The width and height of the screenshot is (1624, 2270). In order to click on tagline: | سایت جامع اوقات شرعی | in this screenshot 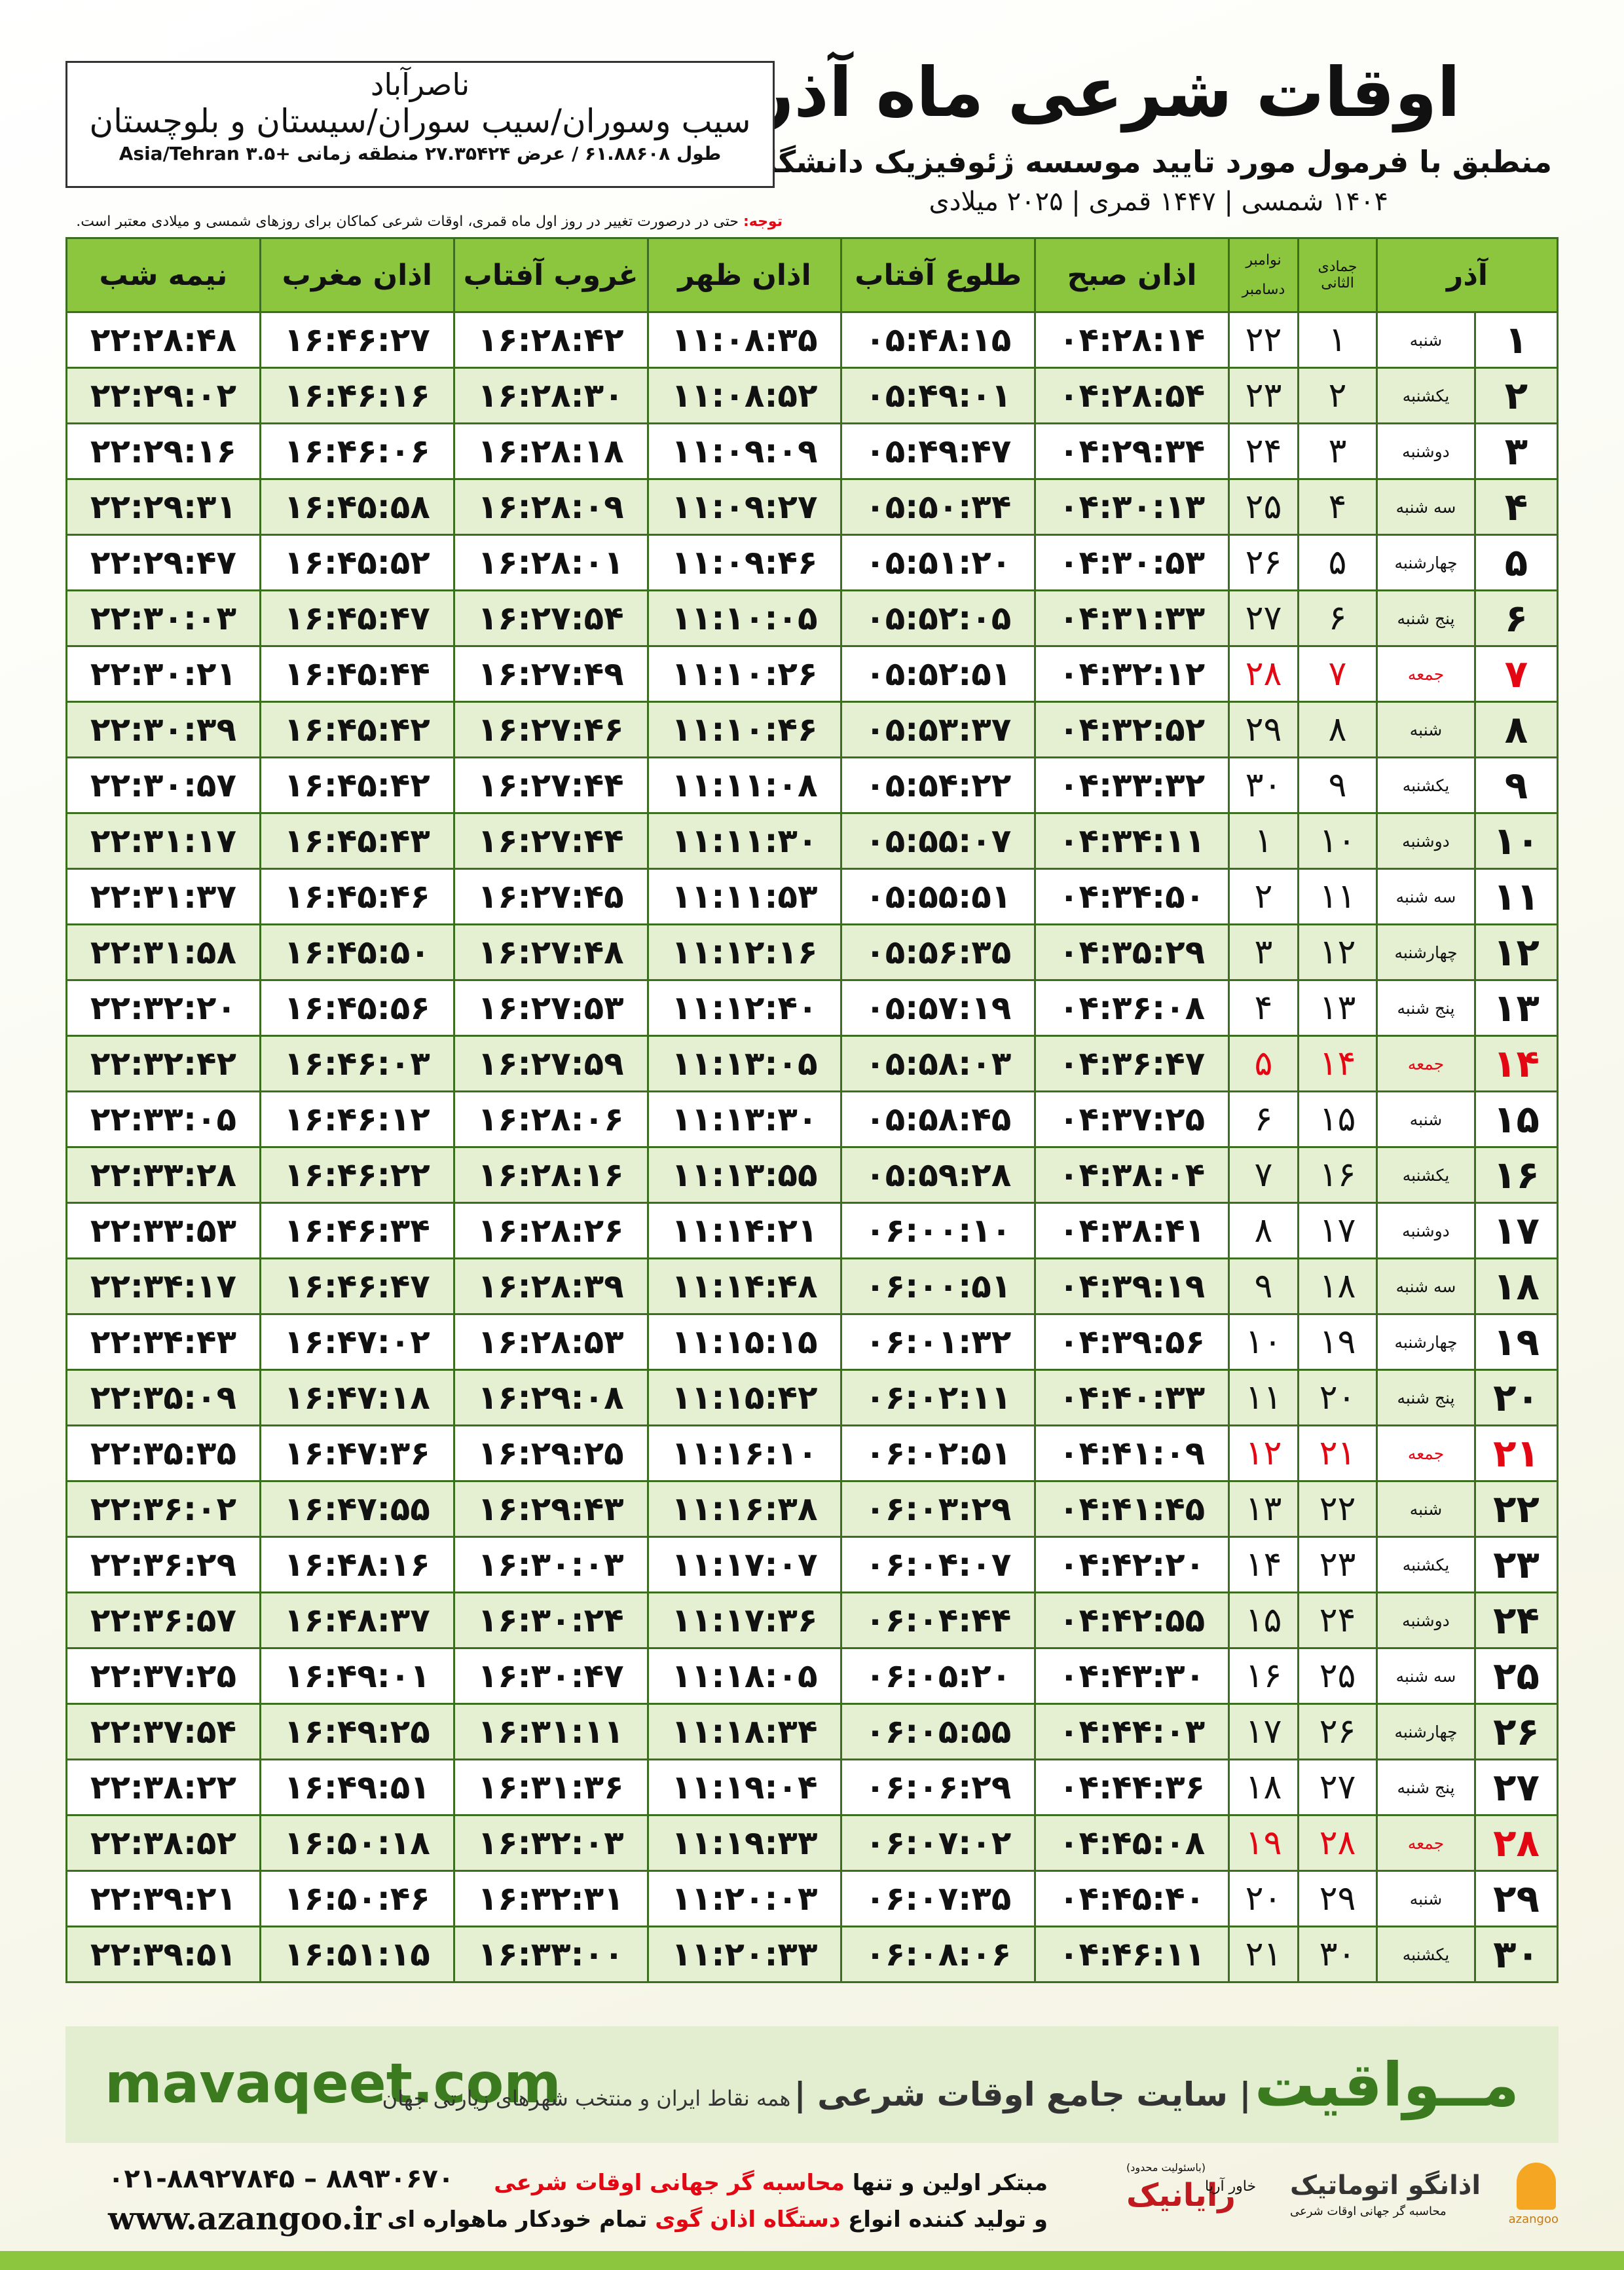, I will do `click(1022, 2094)`.